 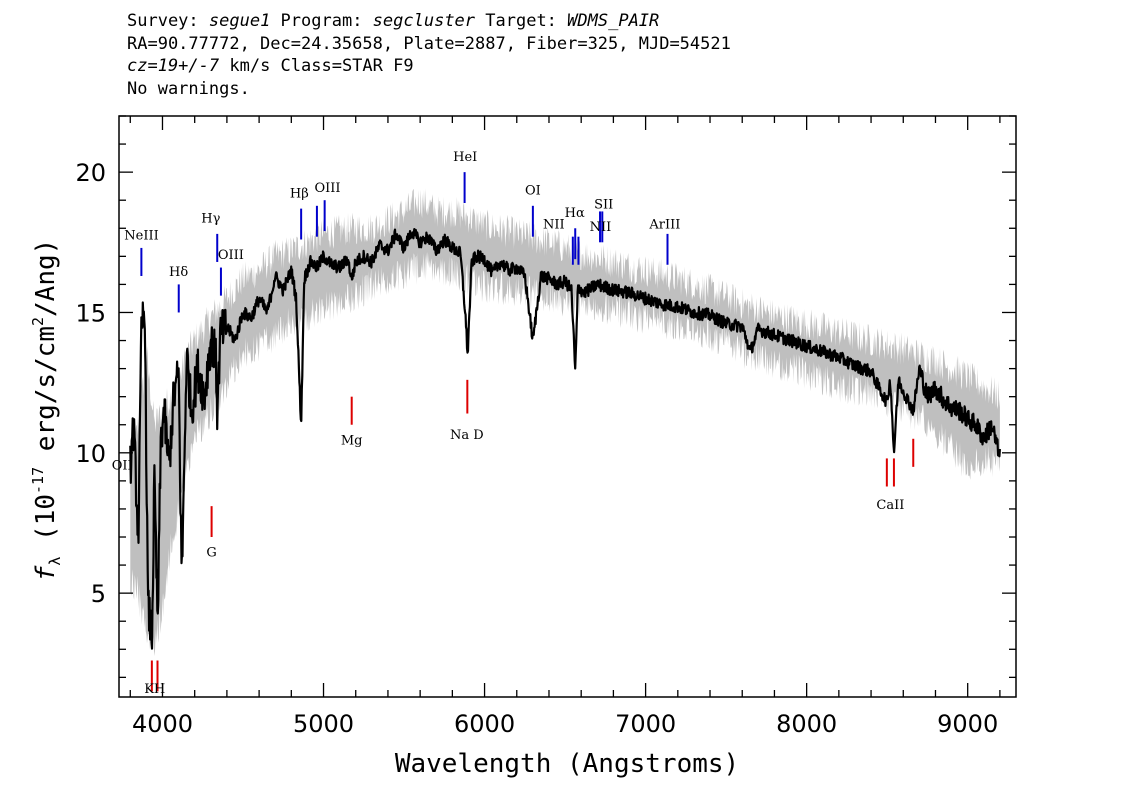 I want to click on program-value: segcluster, so click(x=424, y=21).